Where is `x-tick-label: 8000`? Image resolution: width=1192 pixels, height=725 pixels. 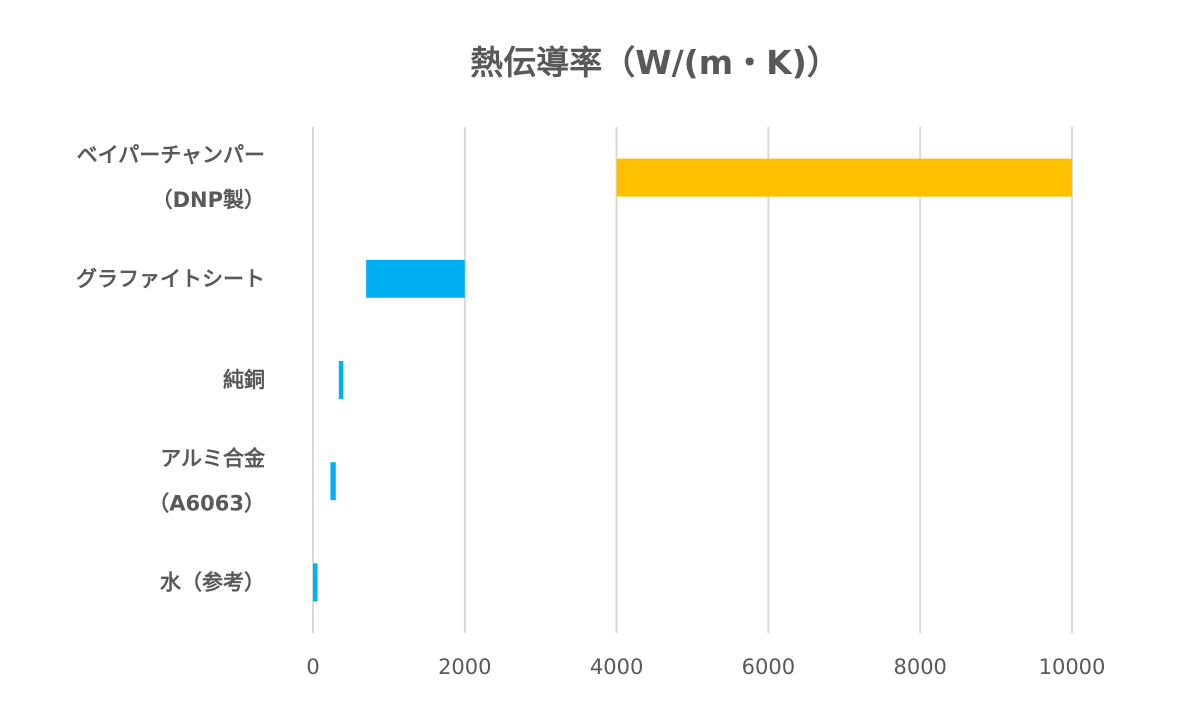
x-tick-label: 8000 is located at coordinates (919, 667).